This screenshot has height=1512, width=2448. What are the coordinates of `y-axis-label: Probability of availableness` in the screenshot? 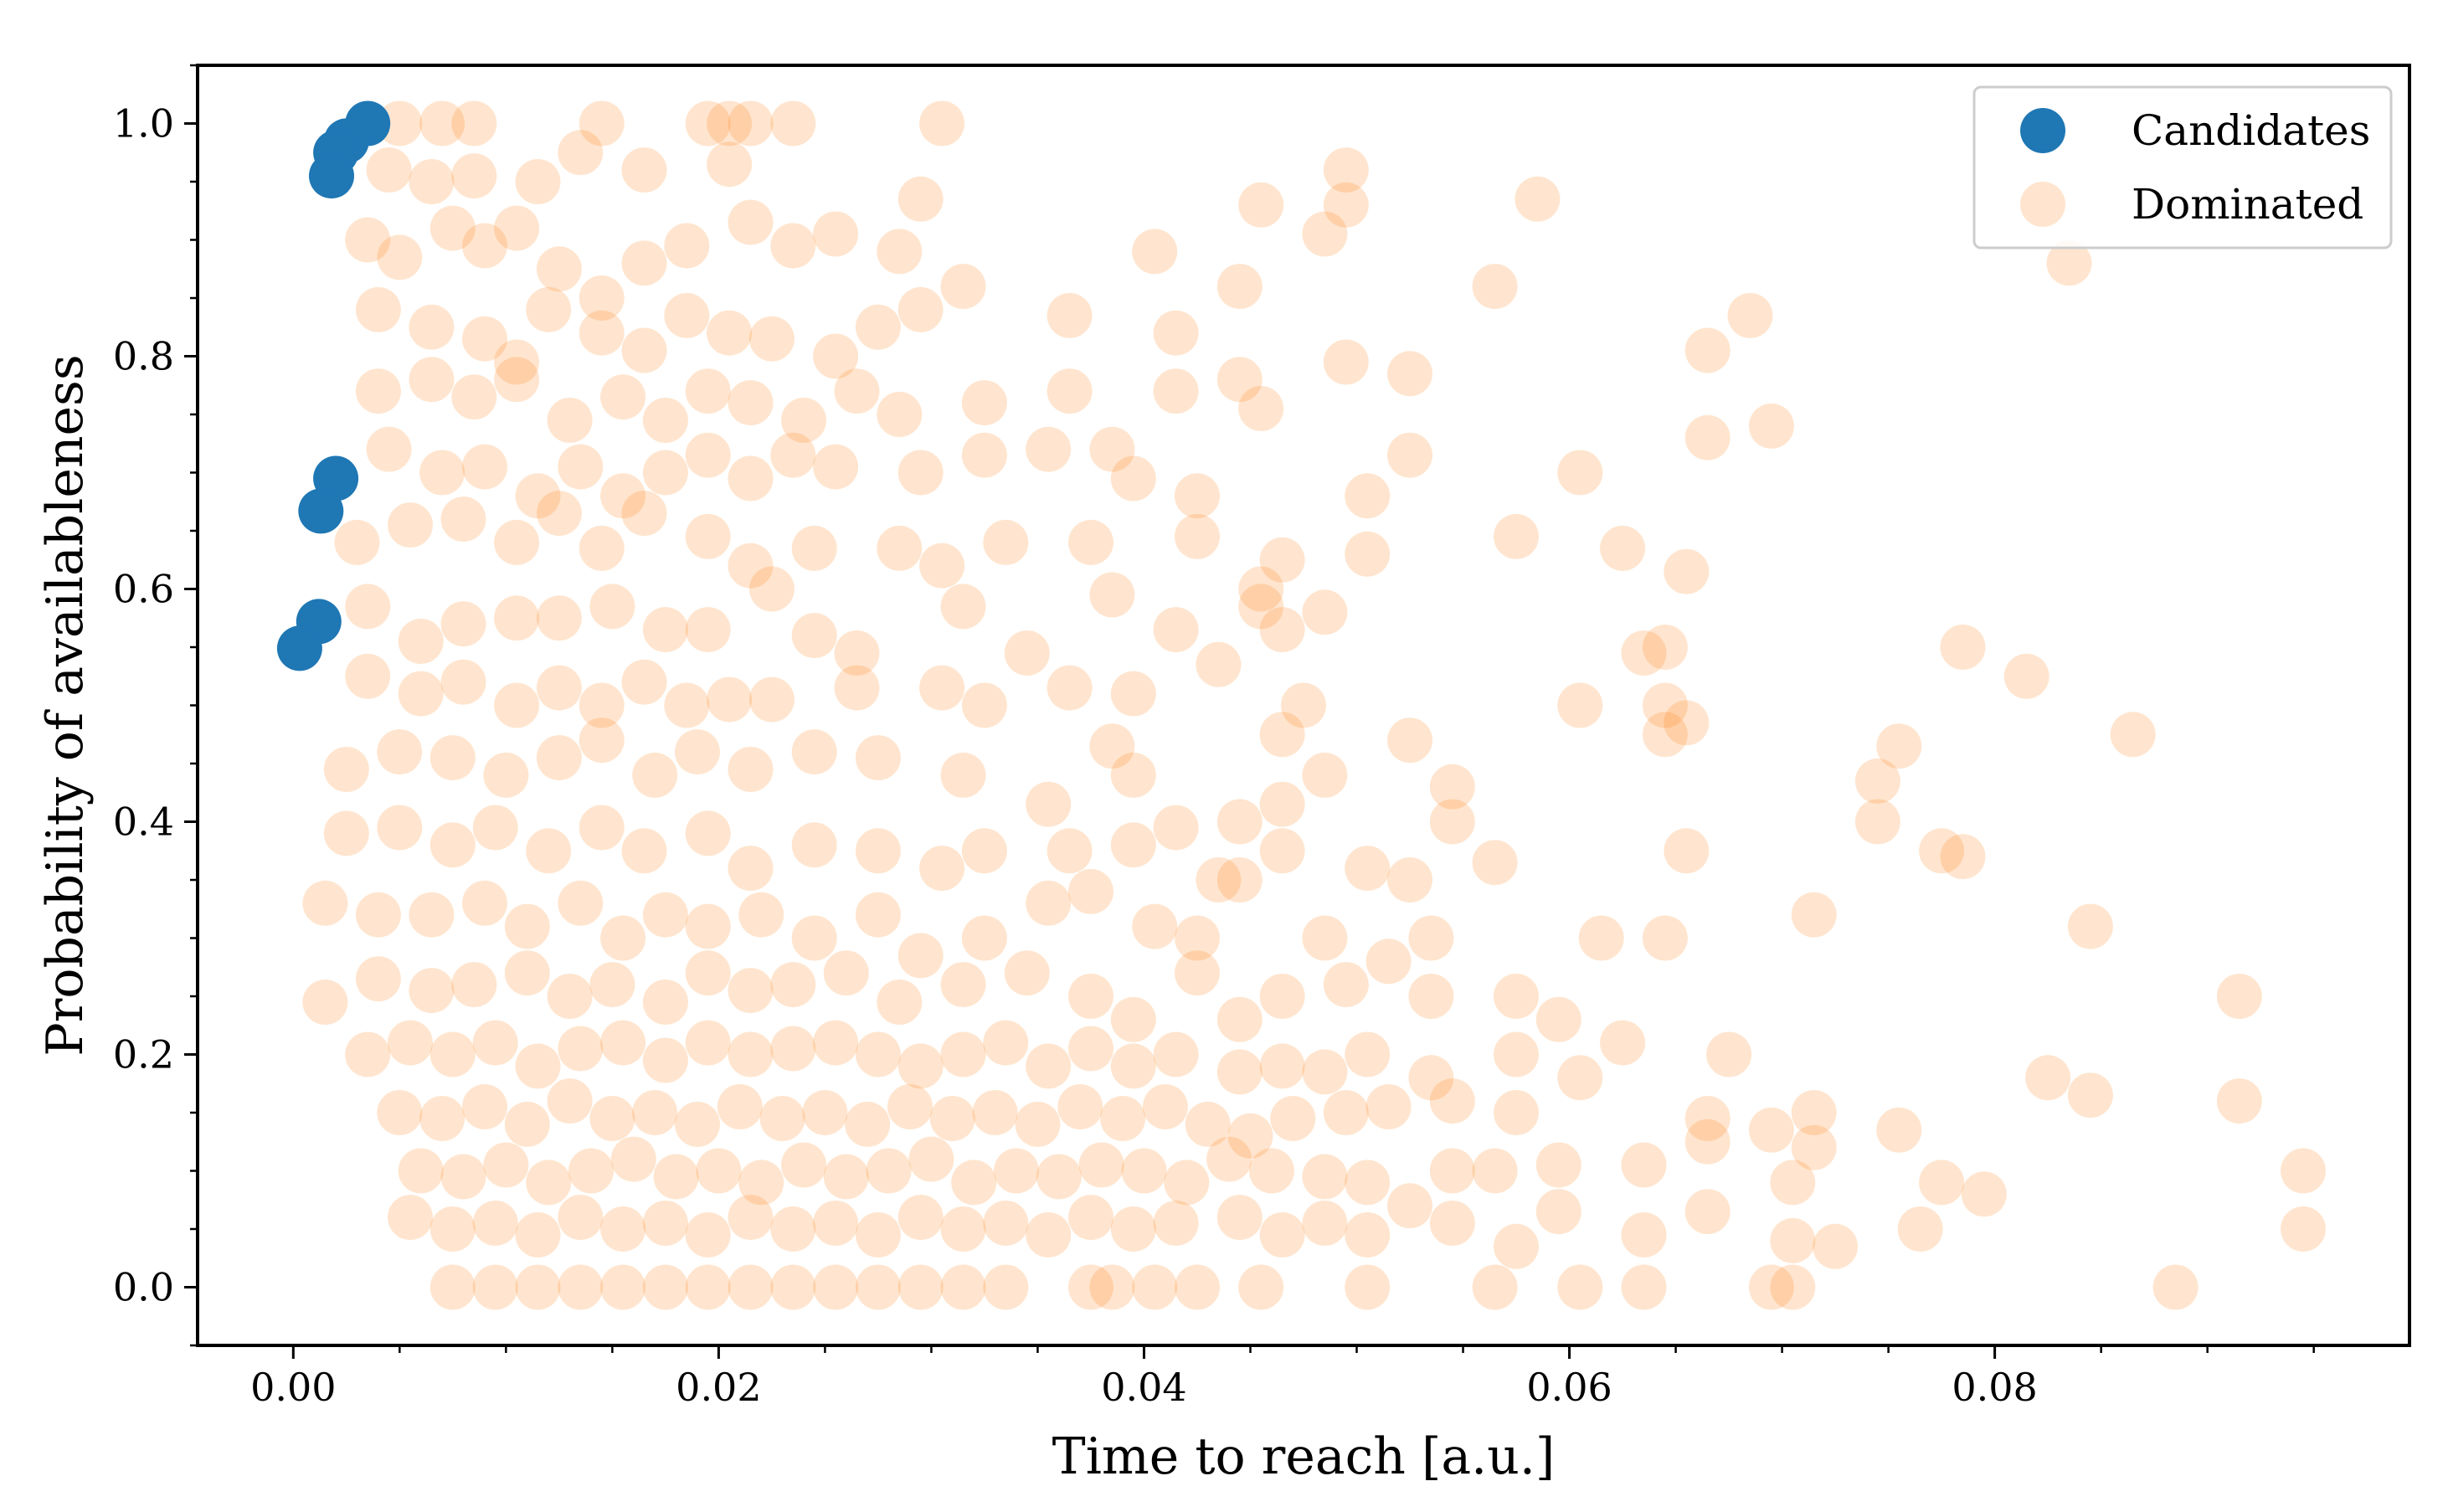 It's located at (65, 705).